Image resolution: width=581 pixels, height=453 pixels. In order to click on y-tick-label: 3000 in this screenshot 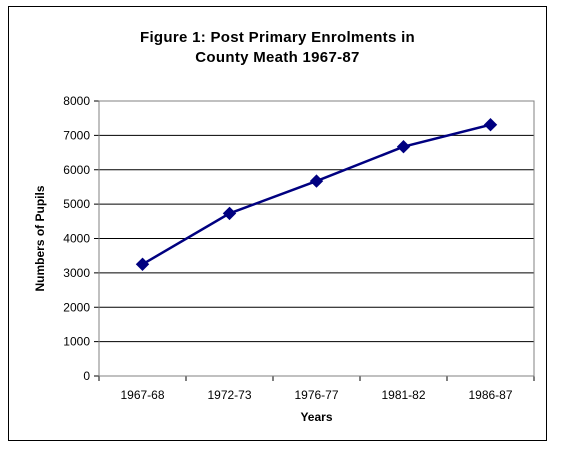, I will do `click(76, 273)`.